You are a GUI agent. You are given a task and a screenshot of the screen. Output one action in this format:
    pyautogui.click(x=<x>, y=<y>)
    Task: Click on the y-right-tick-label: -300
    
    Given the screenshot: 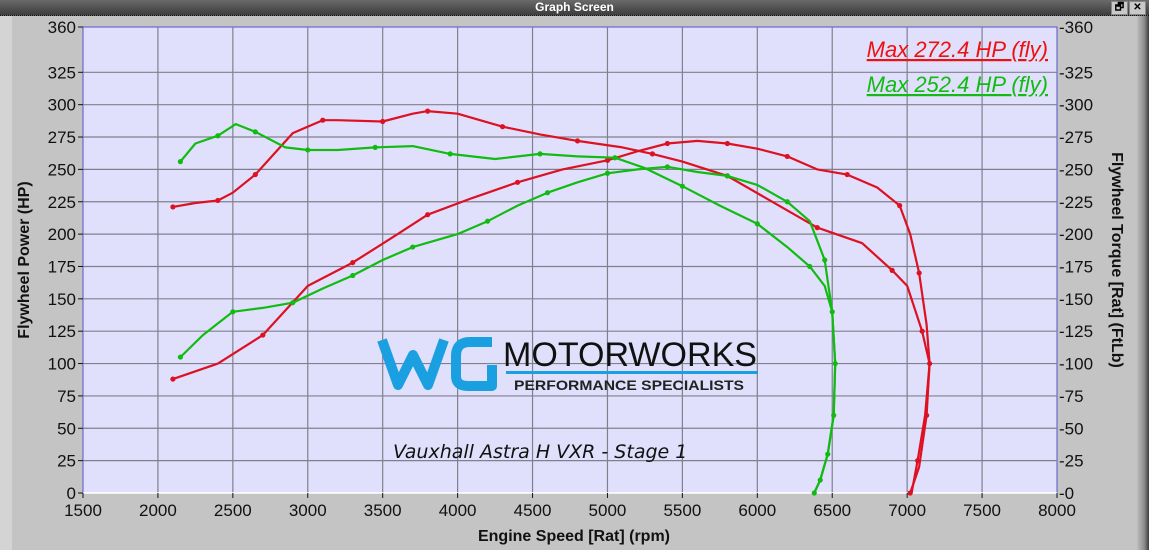 What is the action you would take?
    pyautogui.click(x=1076, y=105)
    